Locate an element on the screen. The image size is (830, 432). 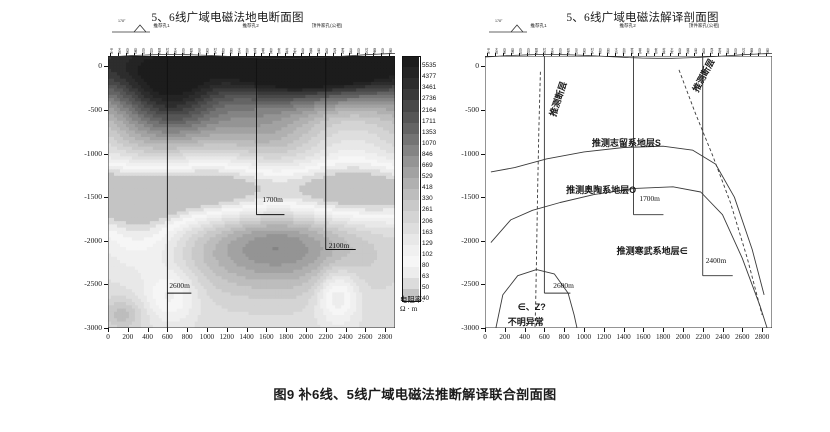
x-axis-label: 800 is located at coordinates (564, 337).